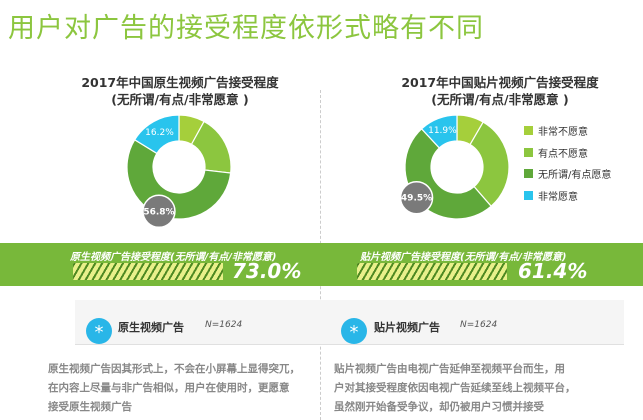 This screenshot has width=643, height=420. Describe the element at coordinates (407, 327) in the screenshot. I see `panel-title-pre-roll: 贴片视频广告` at that location.